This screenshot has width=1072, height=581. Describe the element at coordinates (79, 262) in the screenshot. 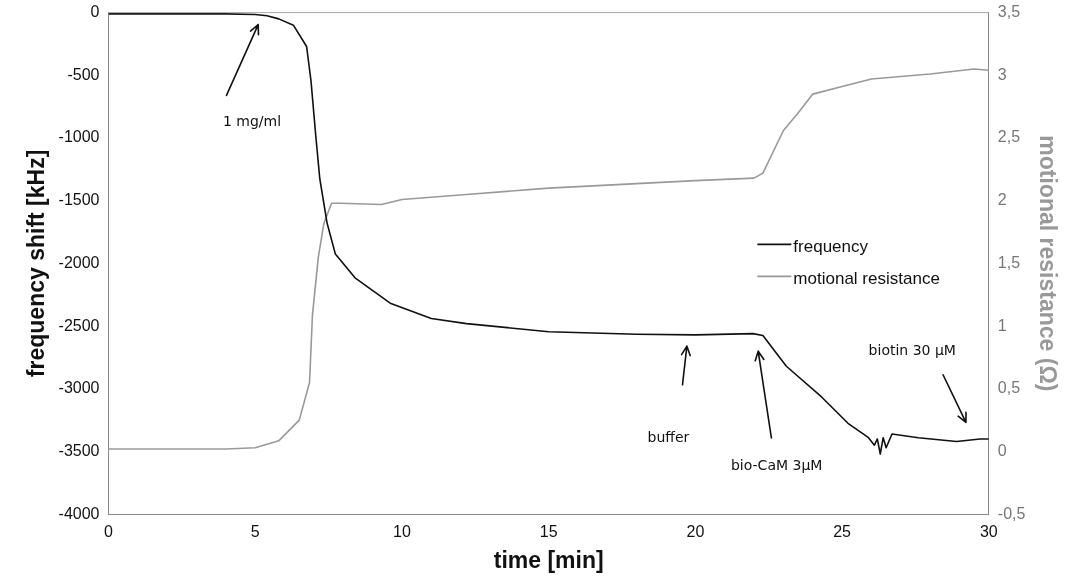

I see `y-tick-label: -2000` at that location.